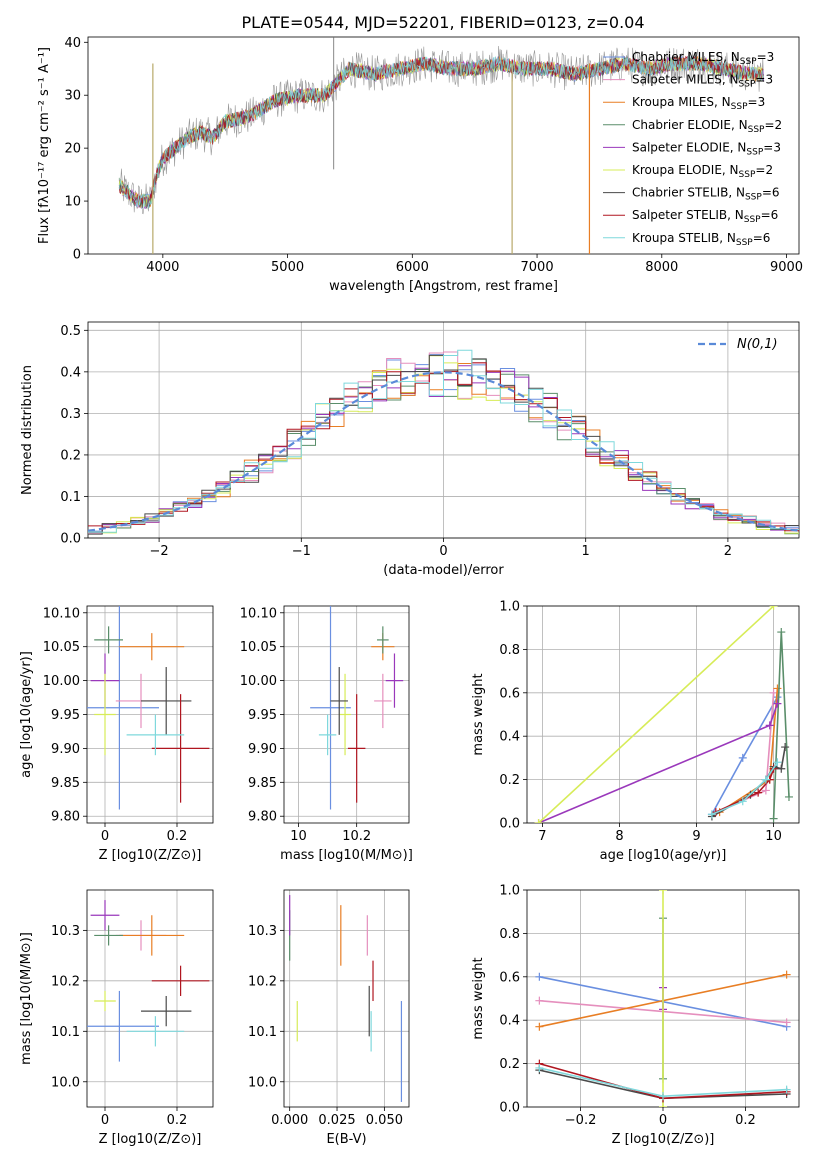 This screenshot has height=1170, width=819. What do you see at coordinates (738, 344) in the screenshot?
I see `residuals-legend: N(0,1)` at bounding box center [738, 344].